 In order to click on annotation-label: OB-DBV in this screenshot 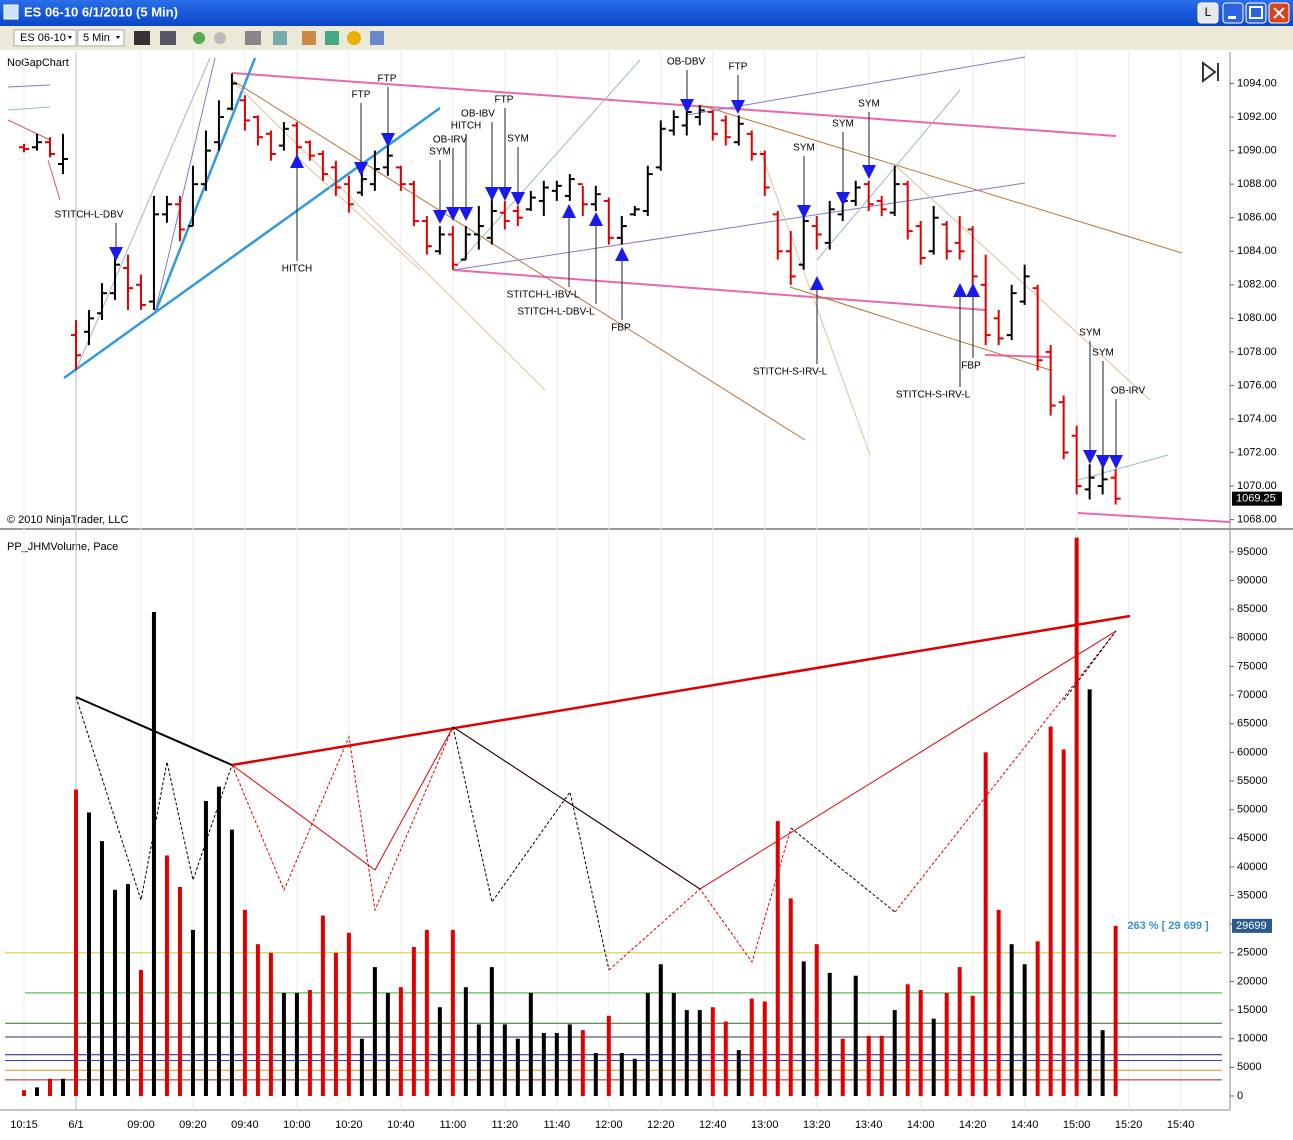, I will do `click(686, 62)`.